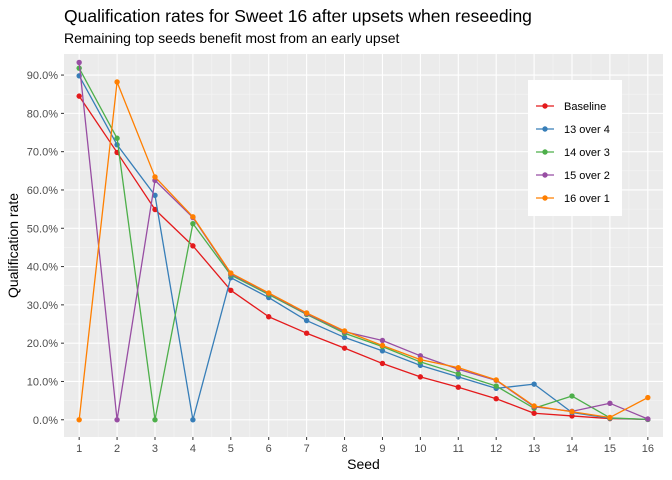 The width and height of the screenshot is (672, 480). Describe the element at coordinates (231, 449) in the screenshot. I see `x-tick-label: 5` at that location.